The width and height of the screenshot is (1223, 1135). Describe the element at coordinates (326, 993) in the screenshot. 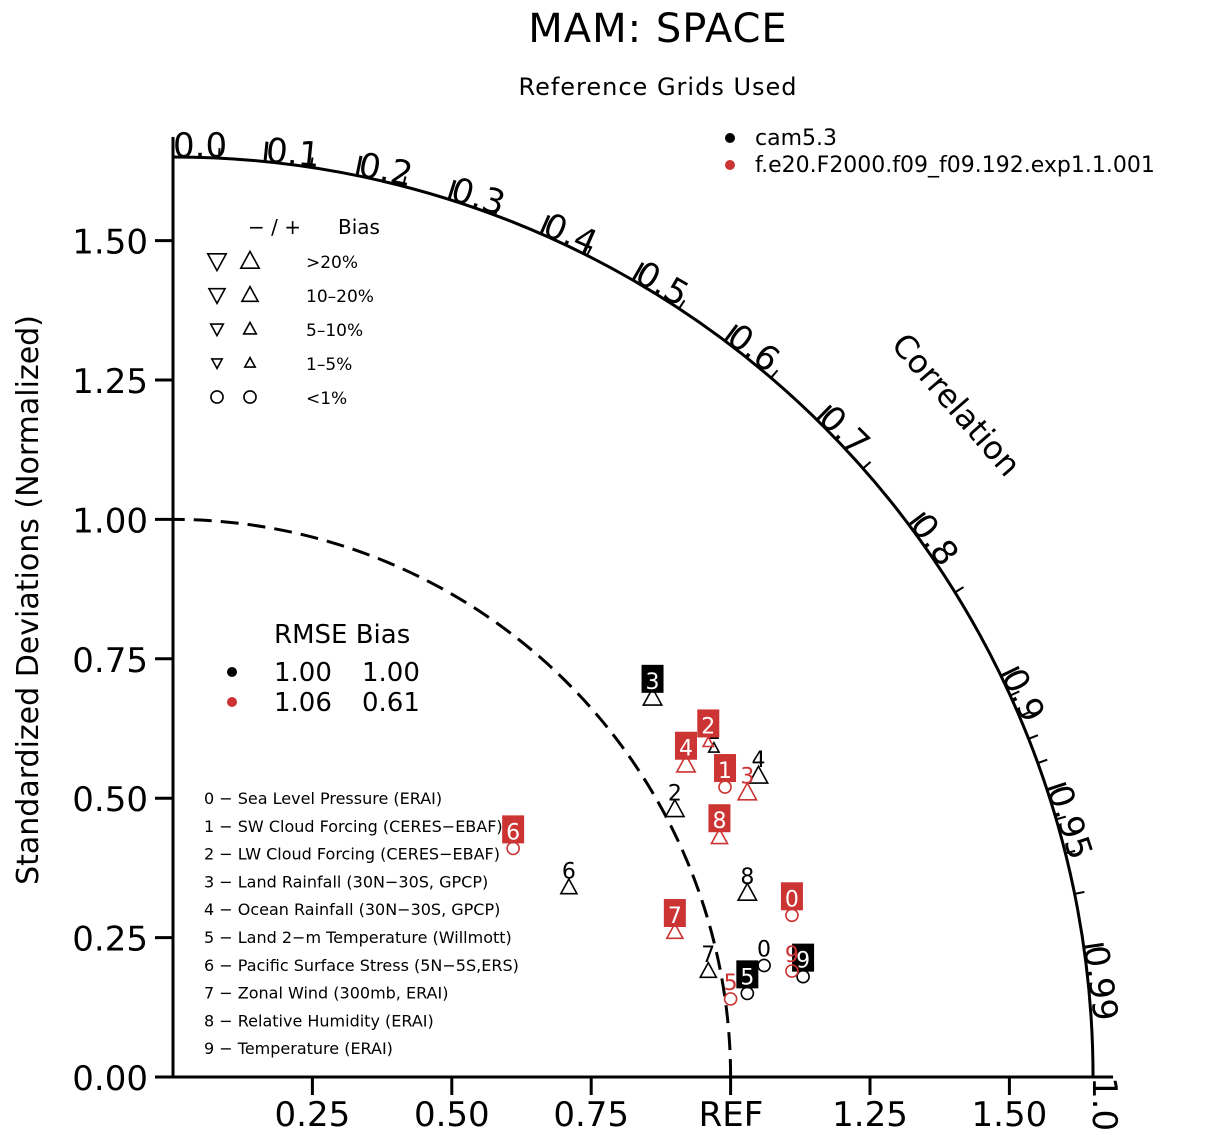

I see `variable-legend-item: 7 − Zonal Wind (300mb, ERAI)` at that location.